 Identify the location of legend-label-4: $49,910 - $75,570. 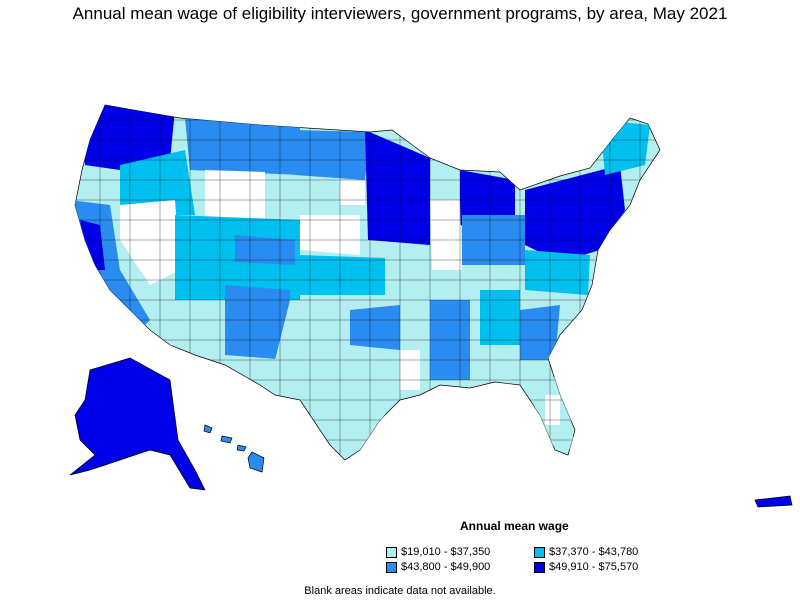
(594, 567).